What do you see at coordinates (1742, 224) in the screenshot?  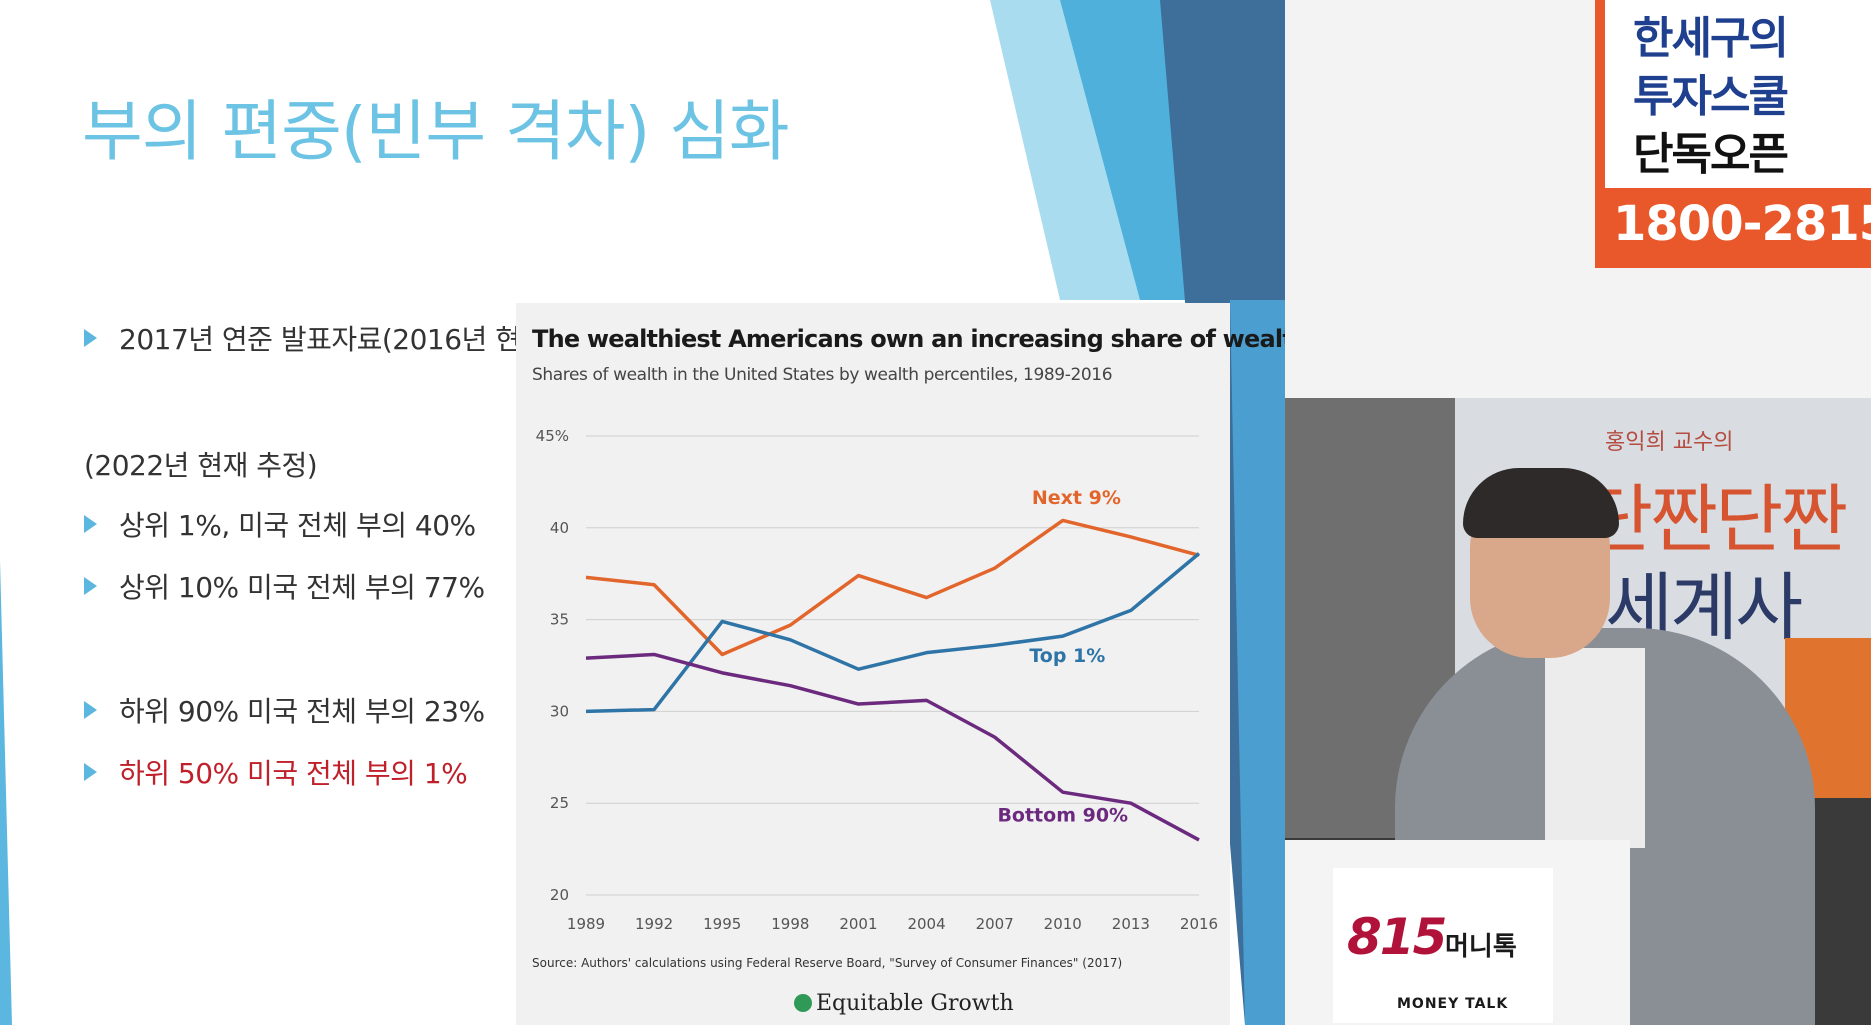 I see `promo-phone: 1800-2815` at bounding box center [1742, 224].